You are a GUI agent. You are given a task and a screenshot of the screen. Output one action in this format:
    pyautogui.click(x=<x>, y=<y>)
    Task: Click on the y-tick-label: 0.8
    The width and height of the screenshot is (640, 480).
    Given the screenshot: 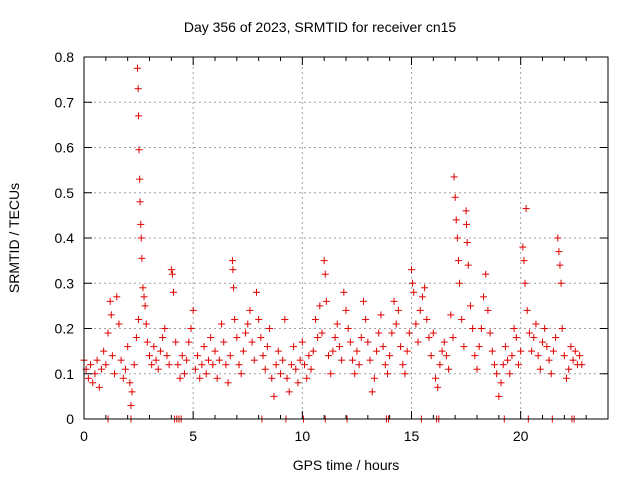 What is the action you would take?
    pyautogui.click(x=65, y=57)
    